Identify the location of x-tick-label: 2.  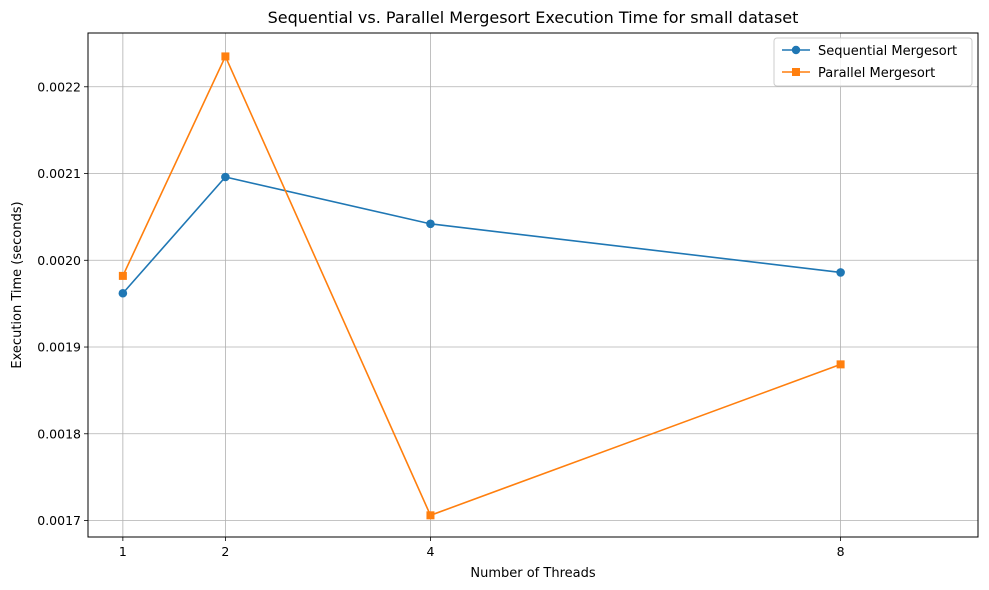
(225, 551).